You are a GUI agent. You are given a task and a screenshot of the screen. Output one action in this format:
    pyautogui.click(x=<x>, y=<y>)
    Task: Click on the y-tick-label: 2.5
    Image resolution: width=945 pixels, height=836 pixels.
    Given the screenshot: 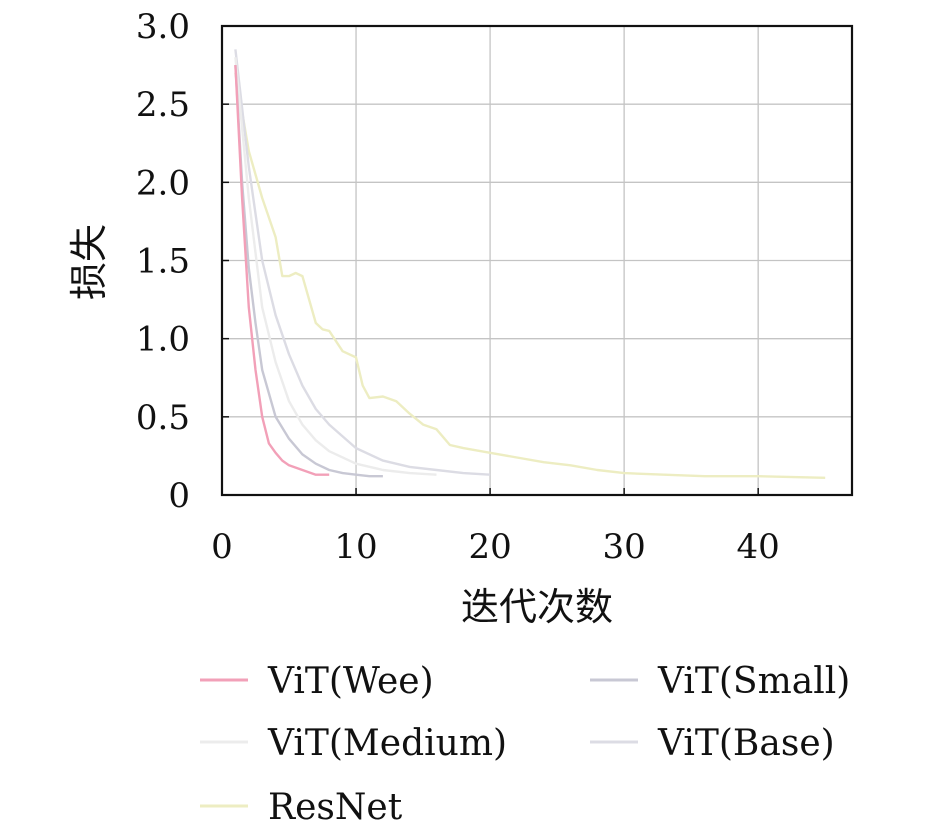 What is the action you would take?
    pyautogui.click(x=163, y=105)
    